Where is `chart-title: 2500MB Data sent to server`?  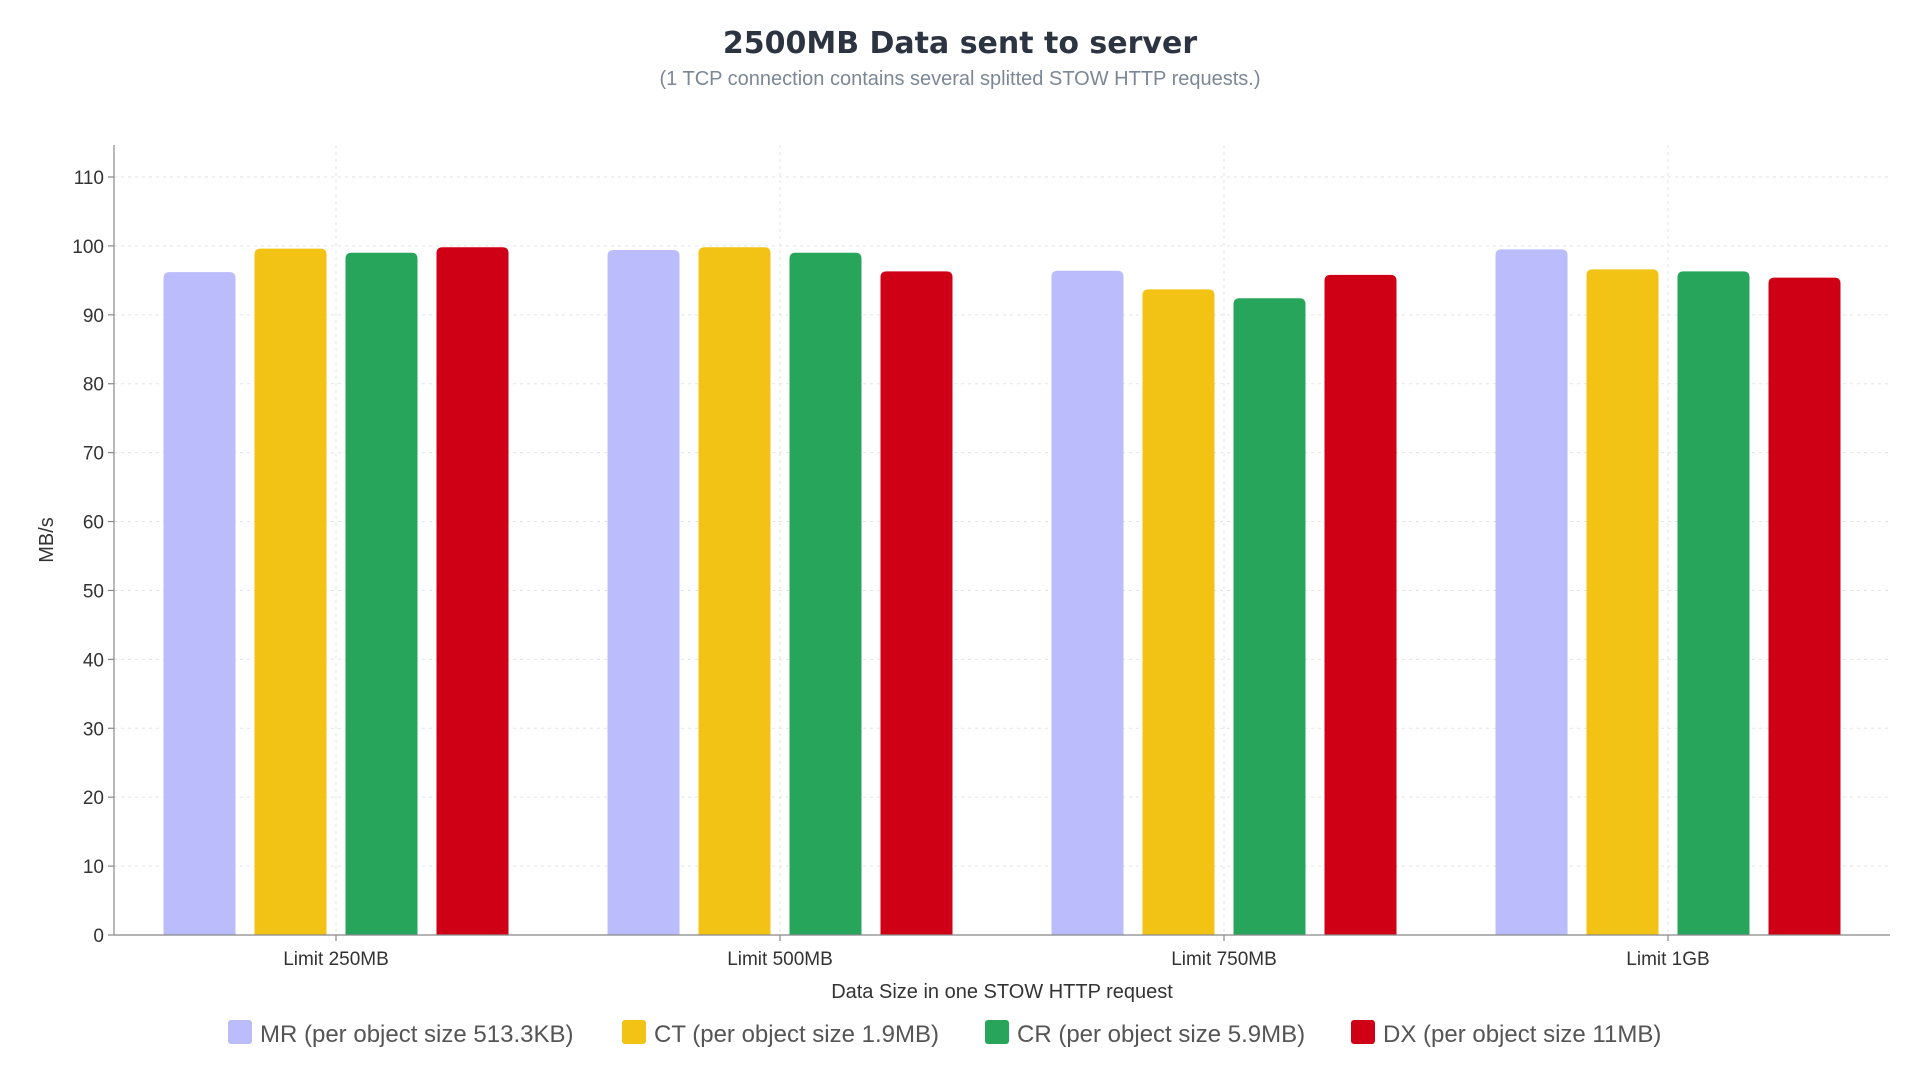 chart-title: 2500MB Data sent to server is located at coordinates (960, 43).